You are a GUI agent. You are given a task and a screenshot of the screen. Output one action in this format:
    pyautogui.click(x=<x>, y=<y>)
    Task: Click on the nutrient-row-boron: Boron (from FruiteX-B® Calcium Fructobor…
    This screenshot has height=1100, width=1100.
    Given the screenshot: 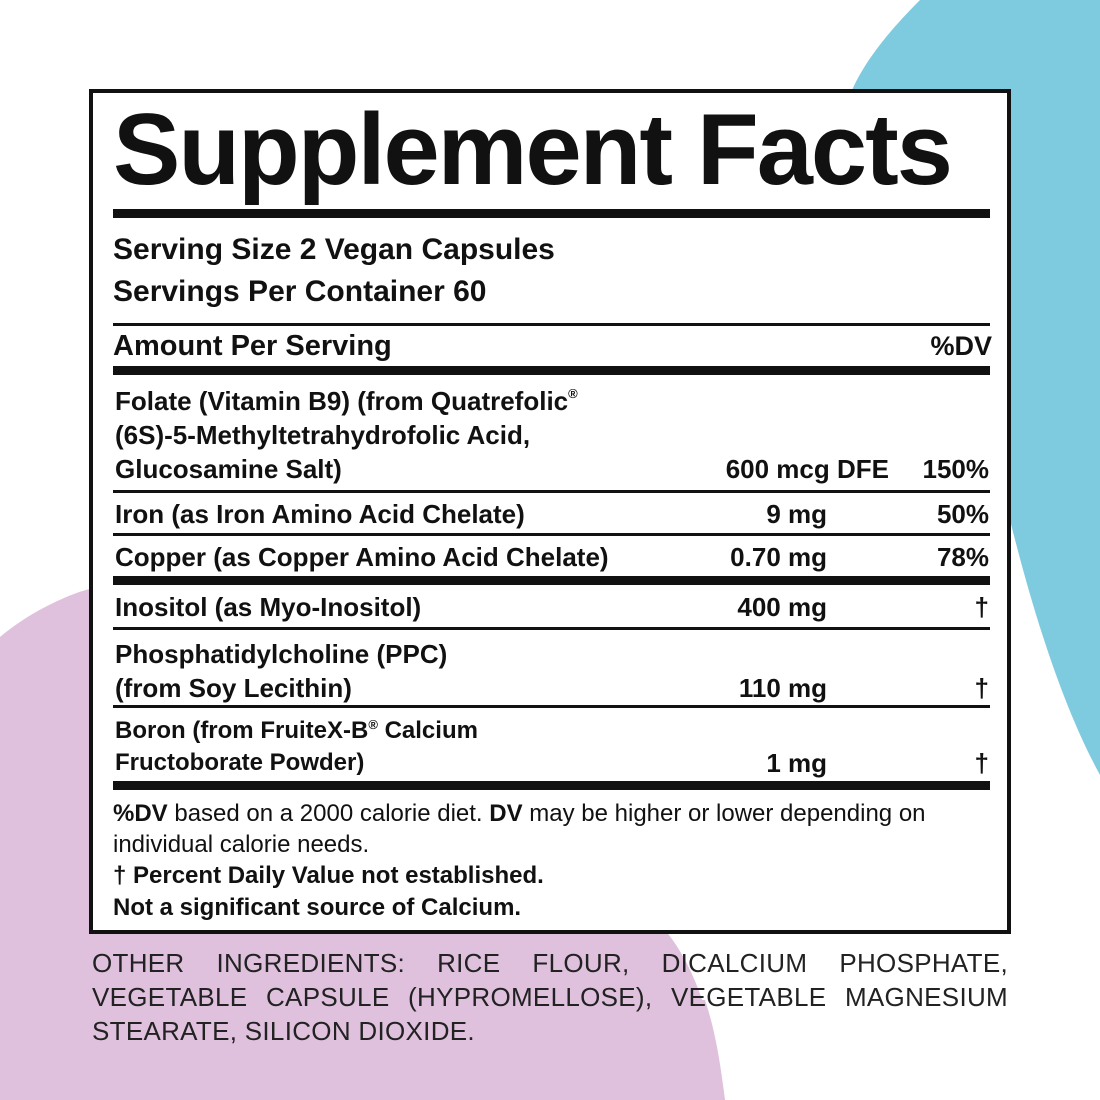 What is the action you would take?
    pyautogui.click(x=552, y=745)
    